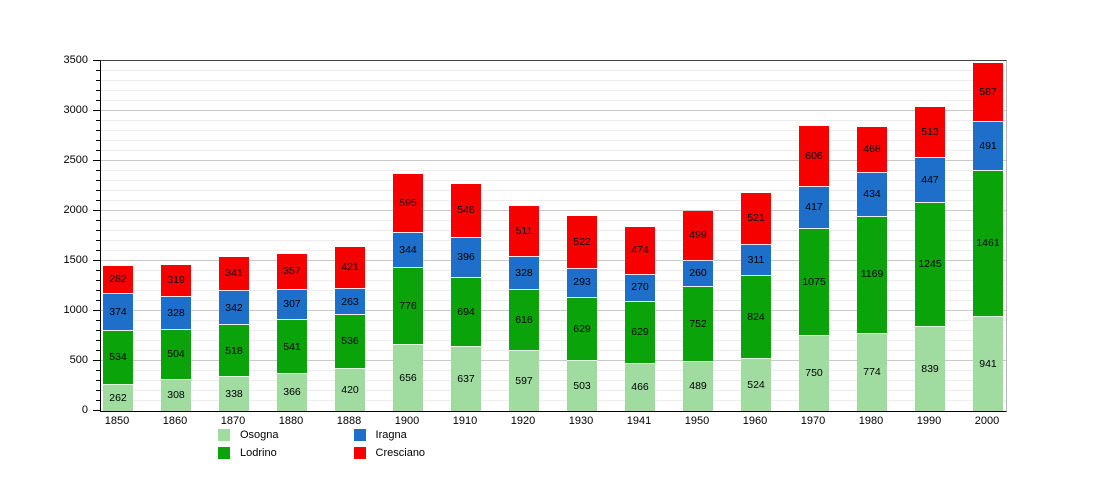  What do you see at coordinates (176, 338) in the screenshot?
I see `bar-1860: 308 504 328 319` at bounding box center [176, 338].